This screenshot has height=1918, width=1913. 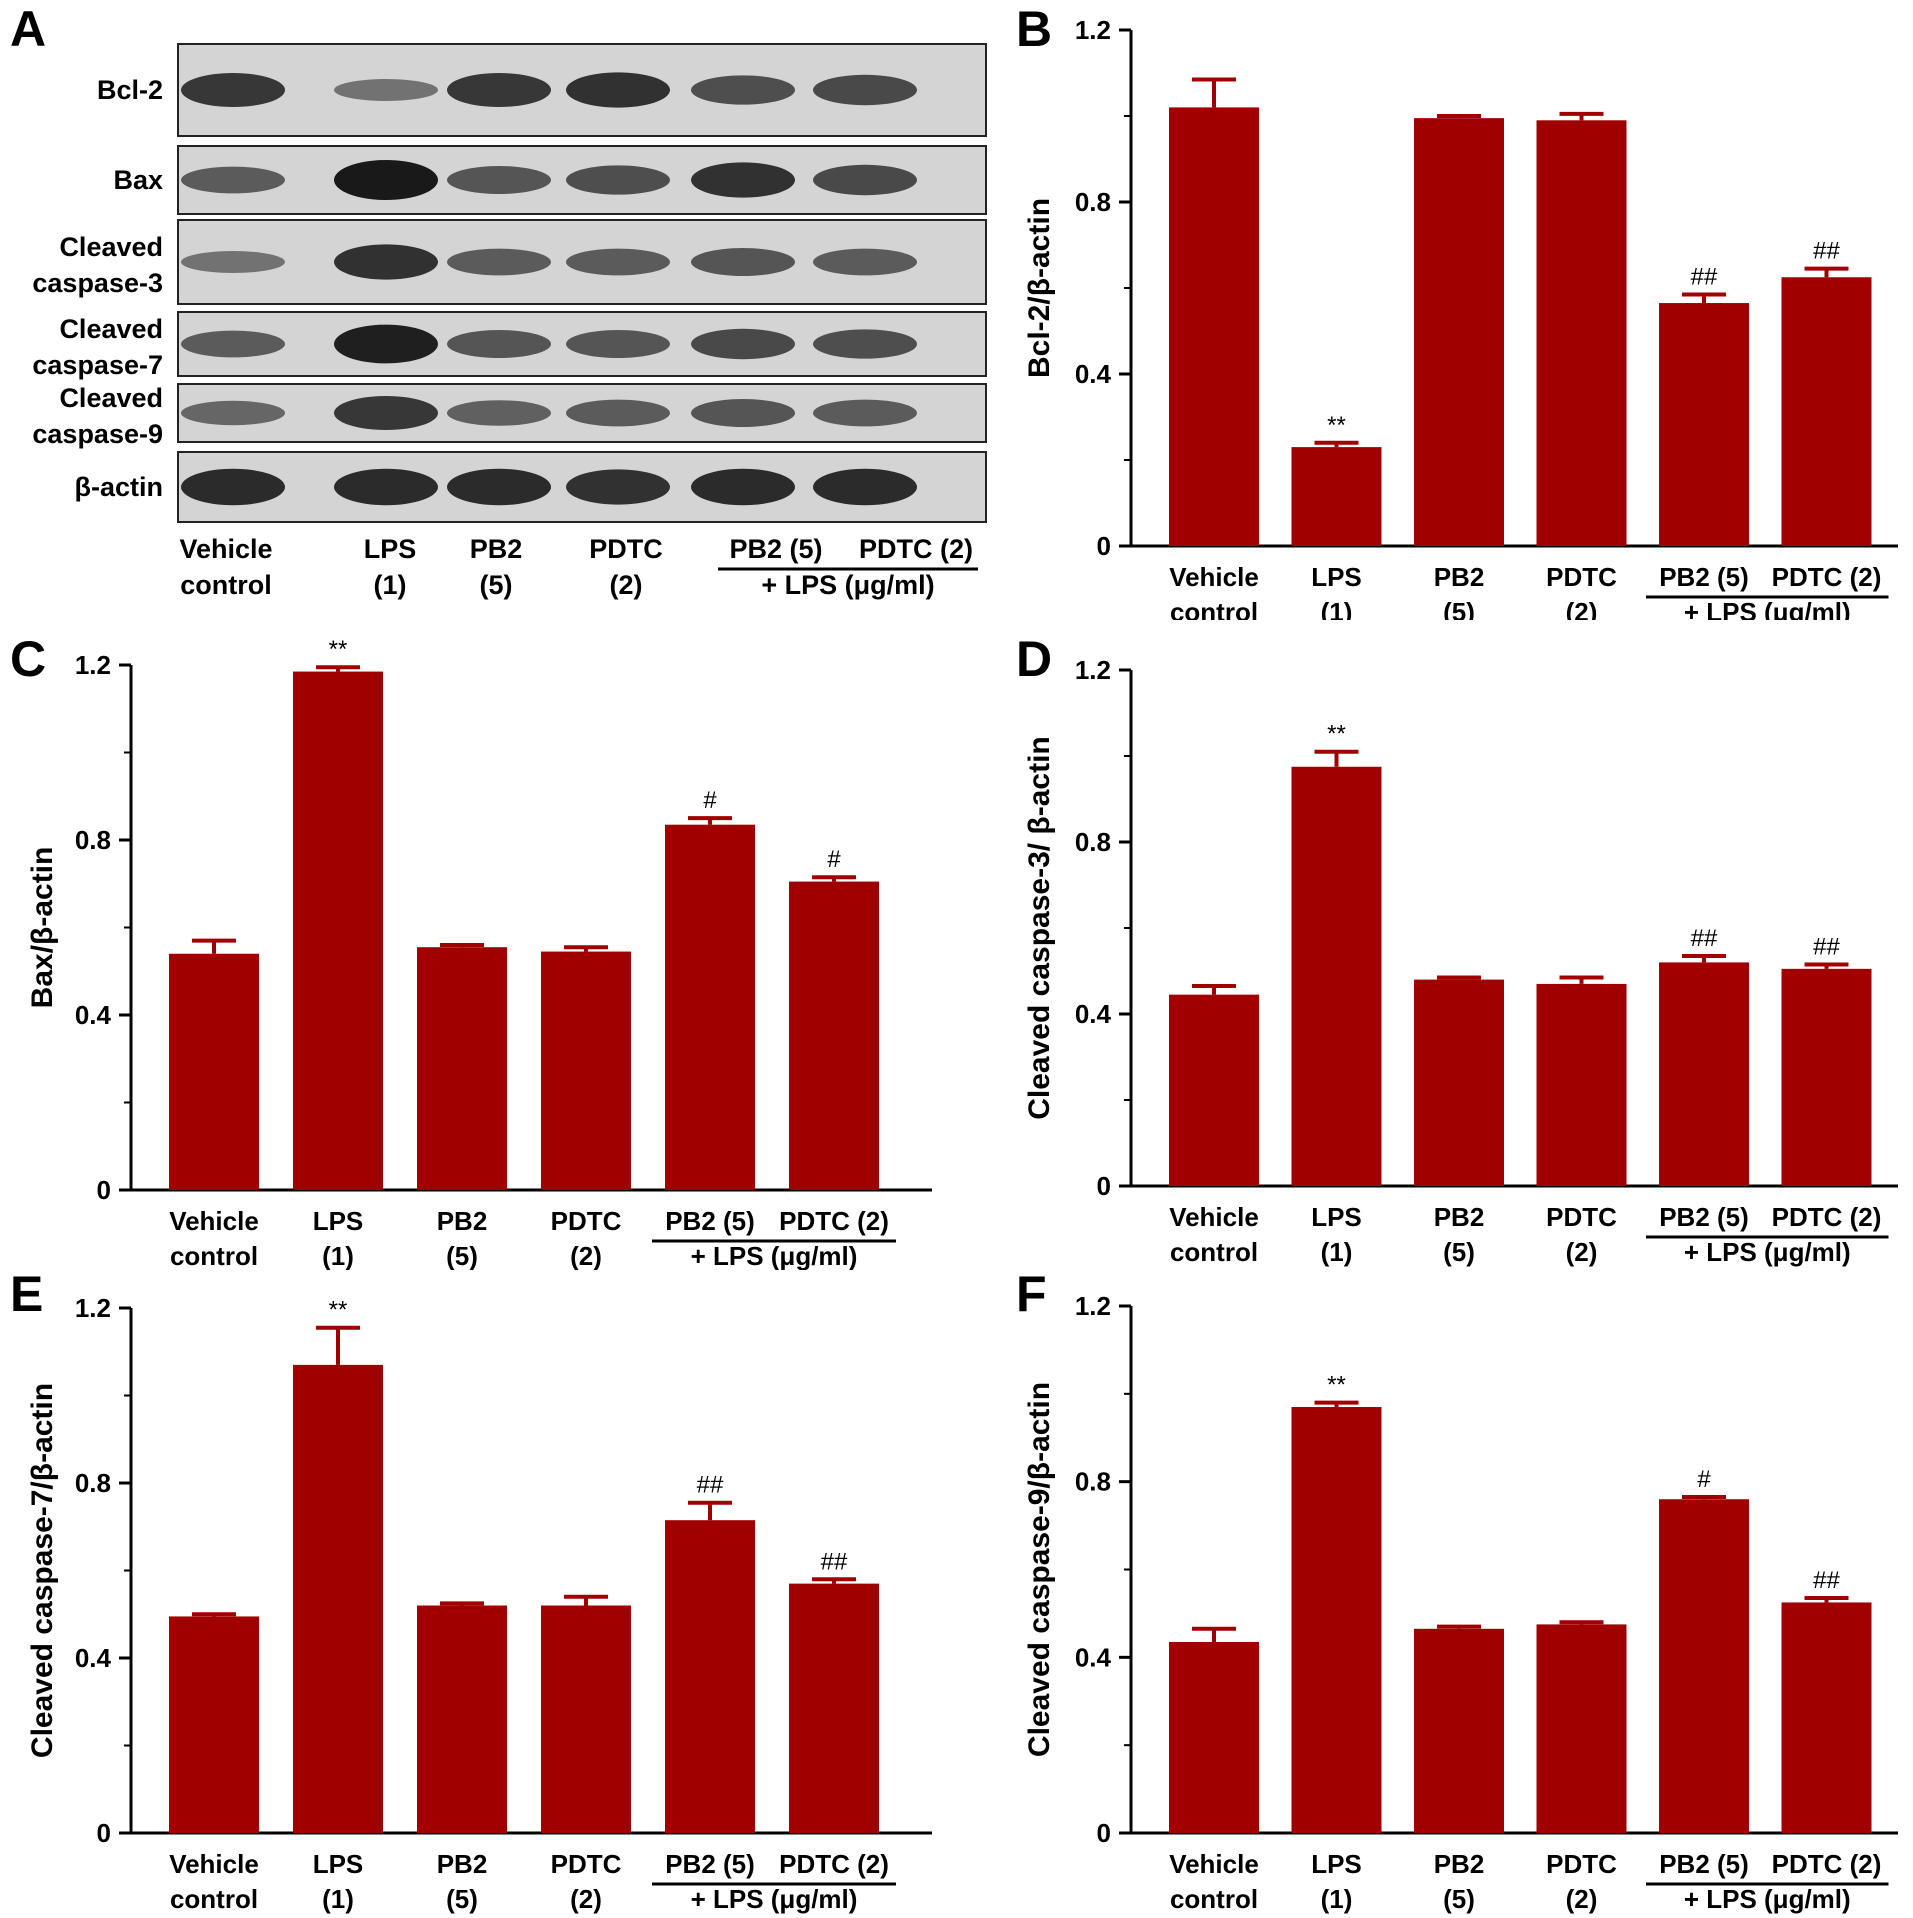 What do you see at coordinates (28, 29) in the screenshot?
I see `panel-letter-a: A` at bounding box center [28, 29].